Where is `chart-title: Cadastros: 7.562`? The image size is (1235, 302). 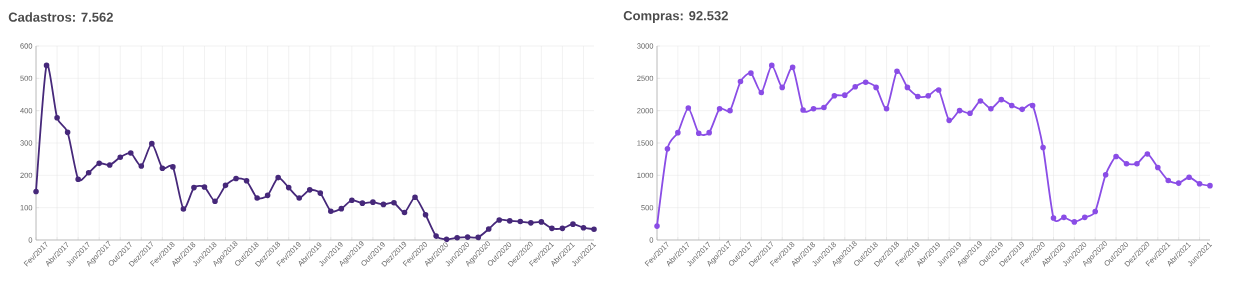
chart-title: Cadastros: 7.562 is located at coordinates (60, 17).